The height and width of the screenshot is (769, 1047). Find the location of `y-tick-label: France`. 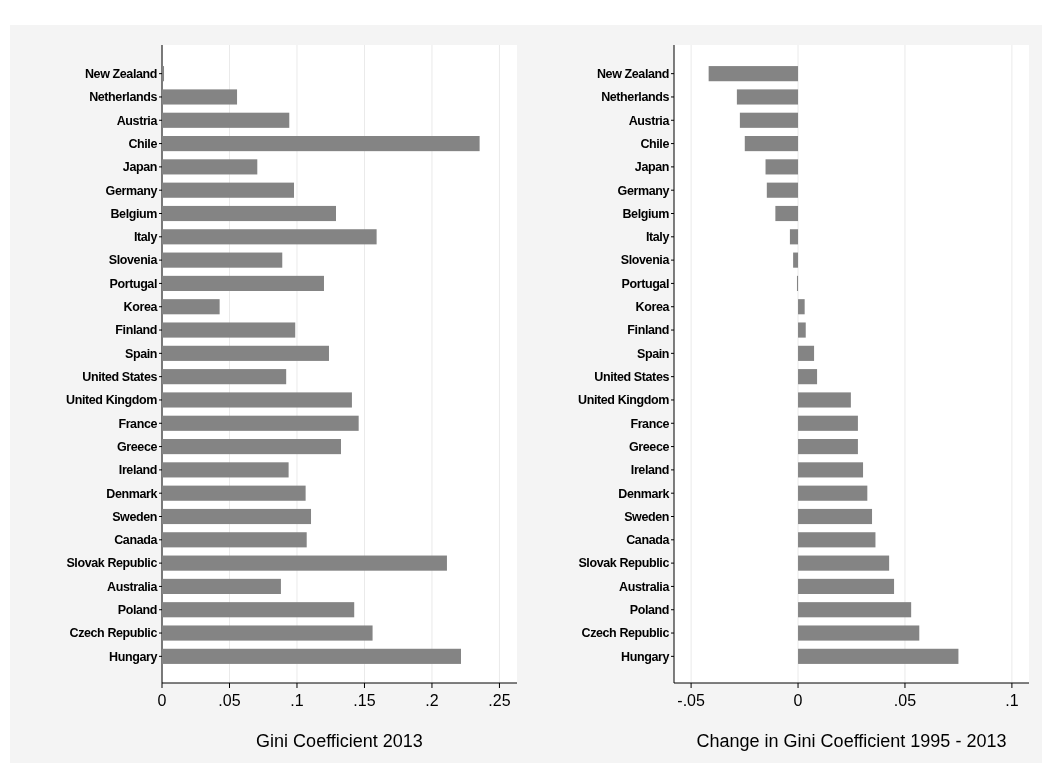

y-tick-label: France is located at coordinates (138, 423).